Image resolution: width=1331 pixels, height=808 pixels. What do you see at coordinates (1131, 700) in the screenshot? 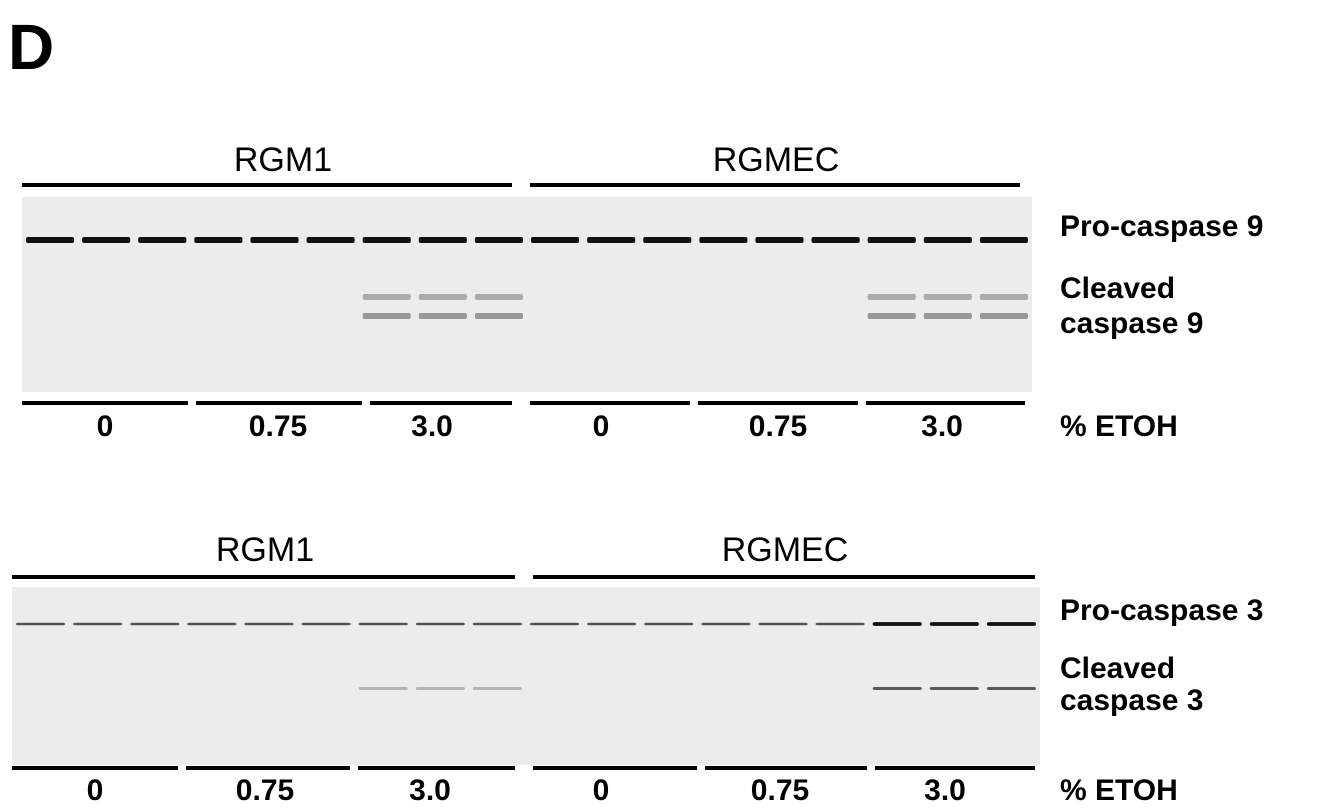
I see `band-label: caspase 3` at bounding box center [1131, 700].